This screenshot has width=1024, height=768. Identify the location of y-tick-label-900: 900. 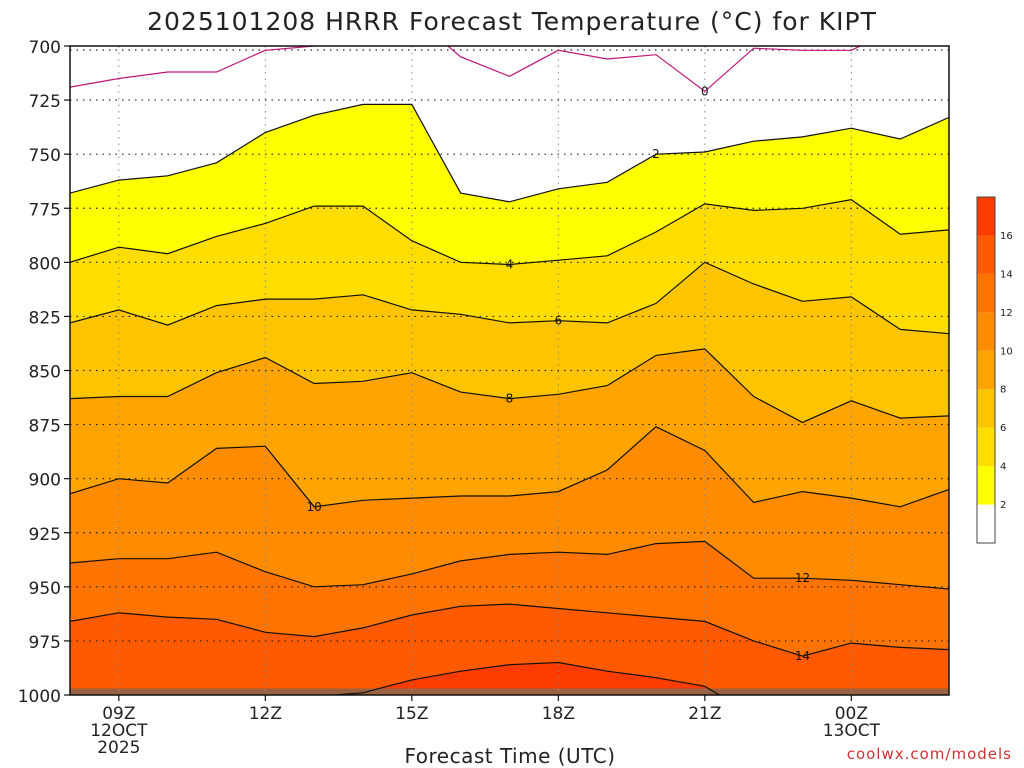
(45, 481).